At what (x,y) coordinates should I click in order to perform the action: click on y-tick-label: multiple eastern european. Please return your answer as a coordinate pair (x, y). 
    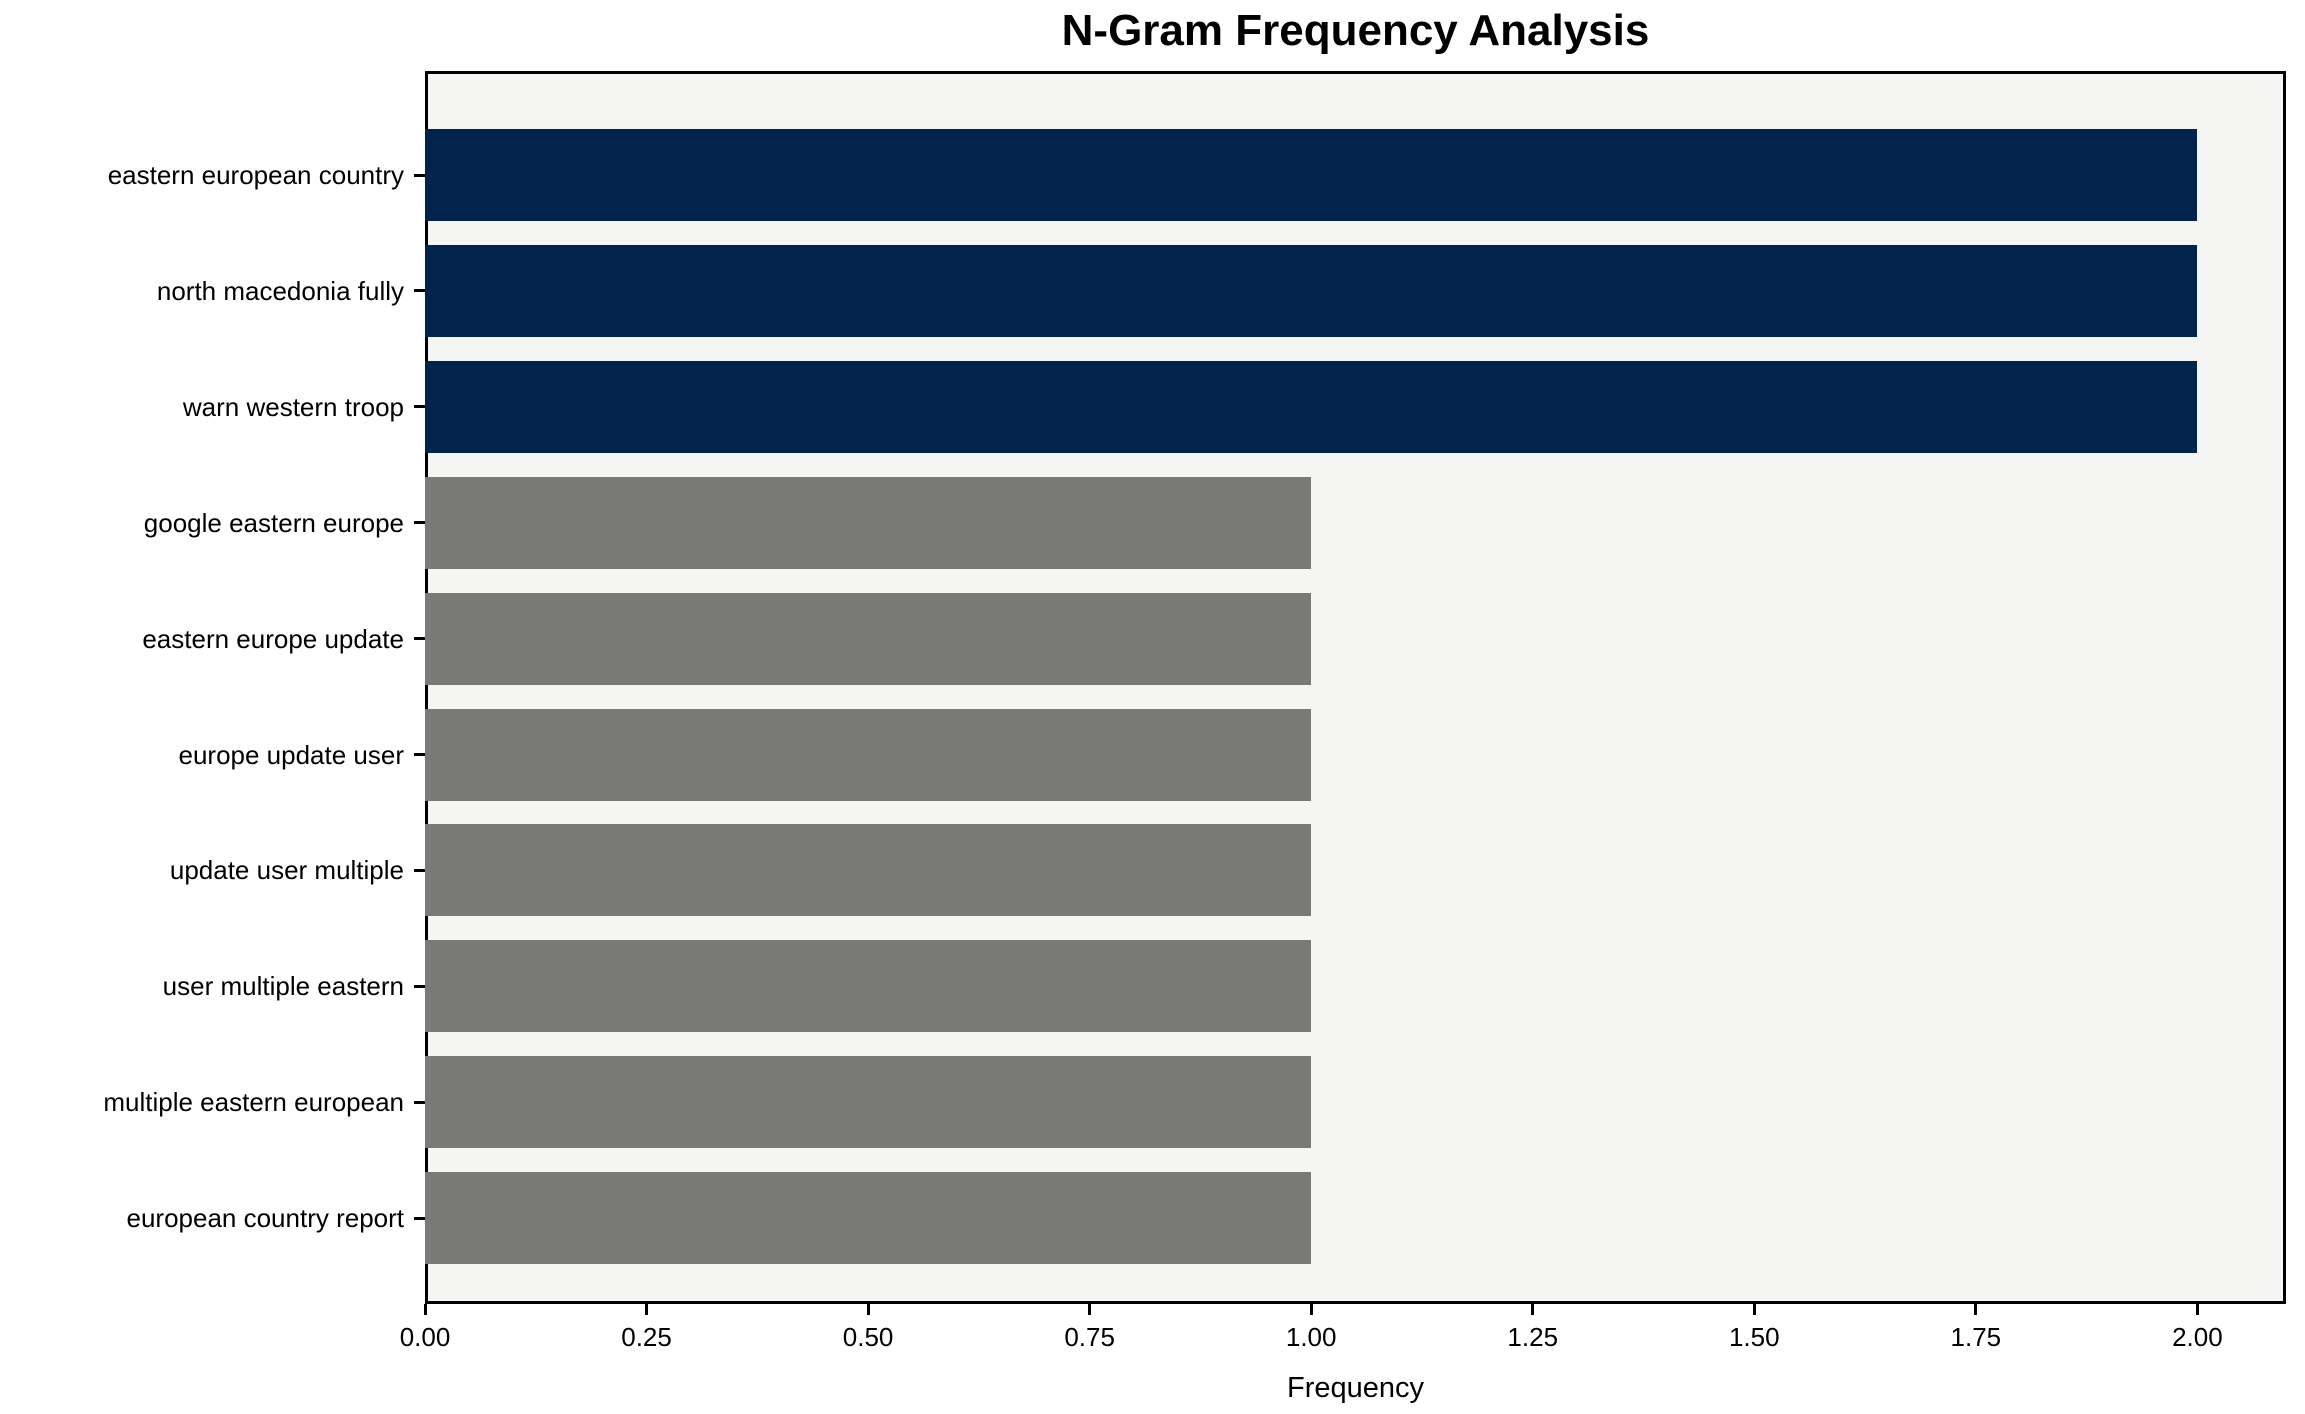
    Looking at the image, I should click on (253, 1102).